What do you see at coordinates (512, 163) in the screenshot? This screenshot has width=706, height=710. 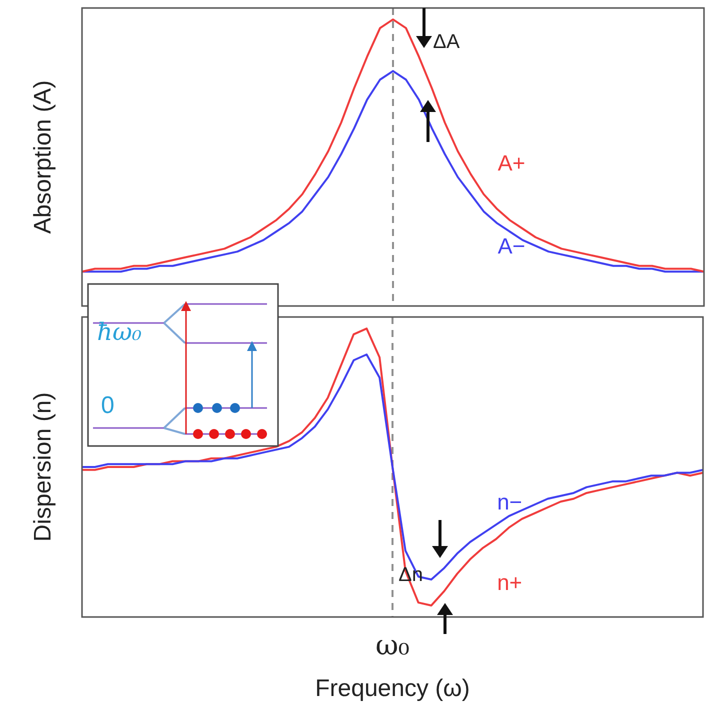 I see `series-label: A+` at bounding box center [512, 163].